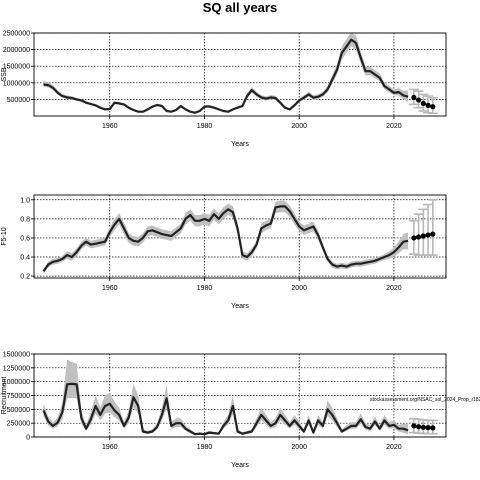  What do you see at coordinates (25, 258) in the screenshot?
I see `y-tick-label: 0.4` at bounding box center [25, 258].